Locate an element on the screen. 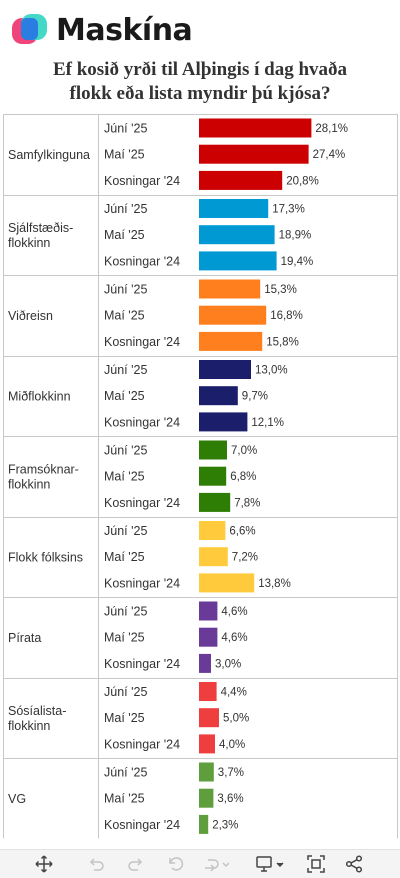 The width and height of the screenshot is (400, 878). value-label: 20,8% is located at coordinates (302, 181).